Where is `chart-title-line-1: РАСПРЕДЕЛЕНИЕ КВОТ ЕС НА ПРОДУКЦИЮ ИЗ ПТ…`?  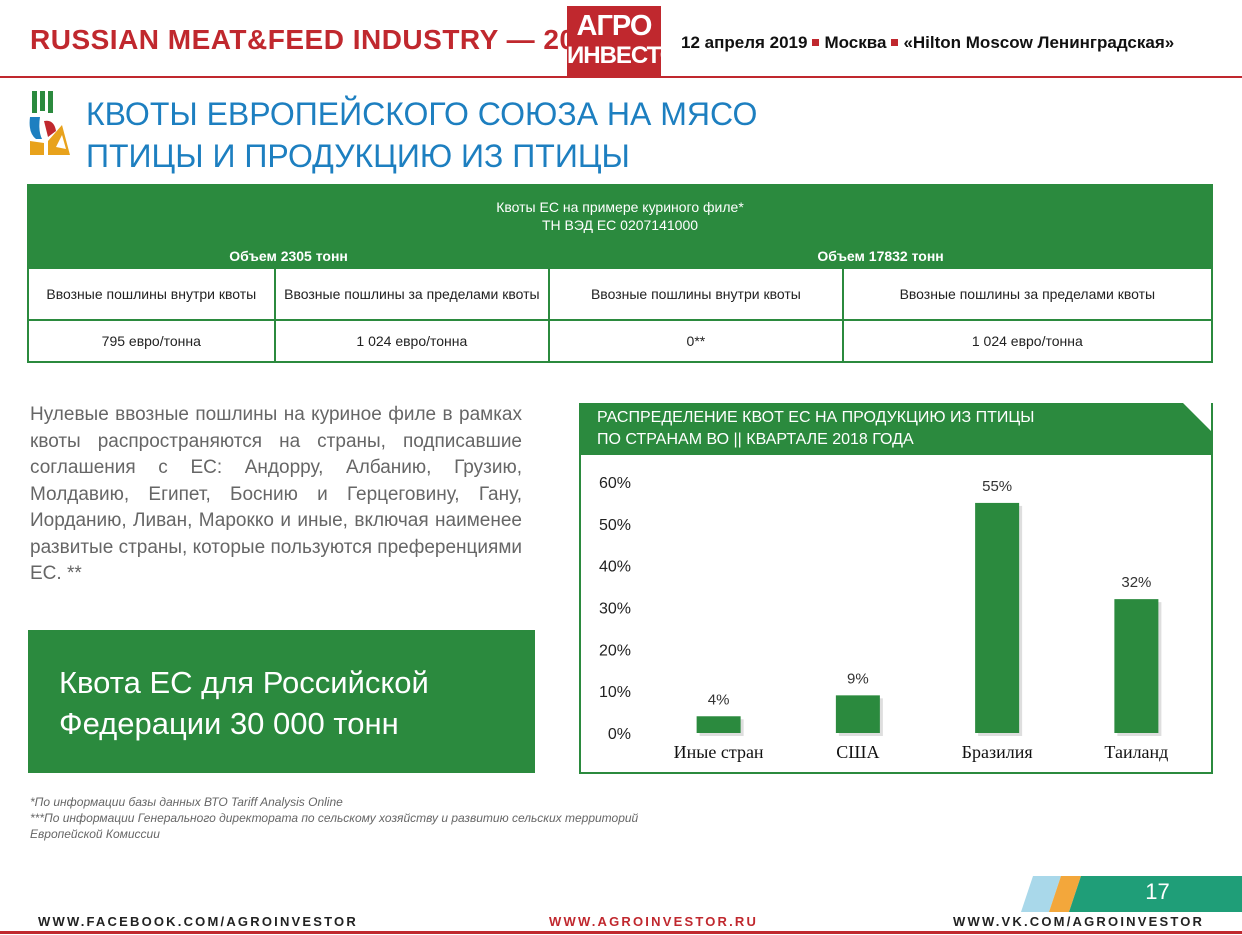 chart-title-line-1: РАСПРЕДЕЛЕНИЕ КВОТ ЕС НА ПРОДУКЦИЮ ИЗ ПТ… is located at coordinates (816, 417).